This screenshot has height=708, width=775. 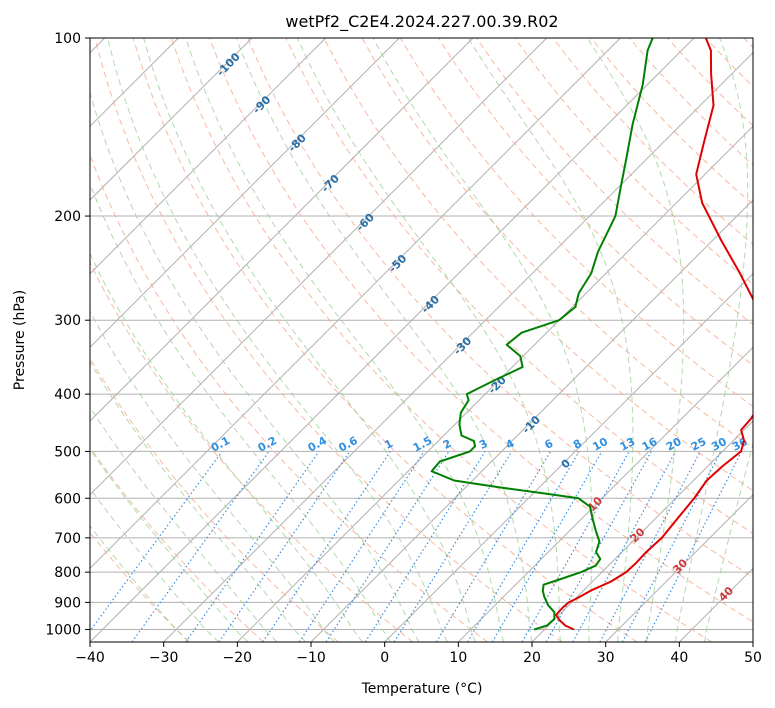 I want to click on x-axis-label: Temperature (°C), so click(x=422, y=689).